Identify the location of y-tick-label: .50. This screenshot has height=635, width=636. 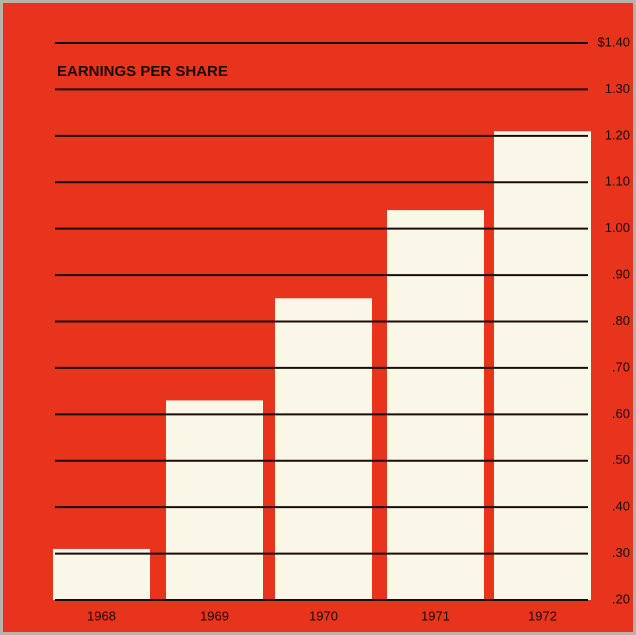
(621, 459).